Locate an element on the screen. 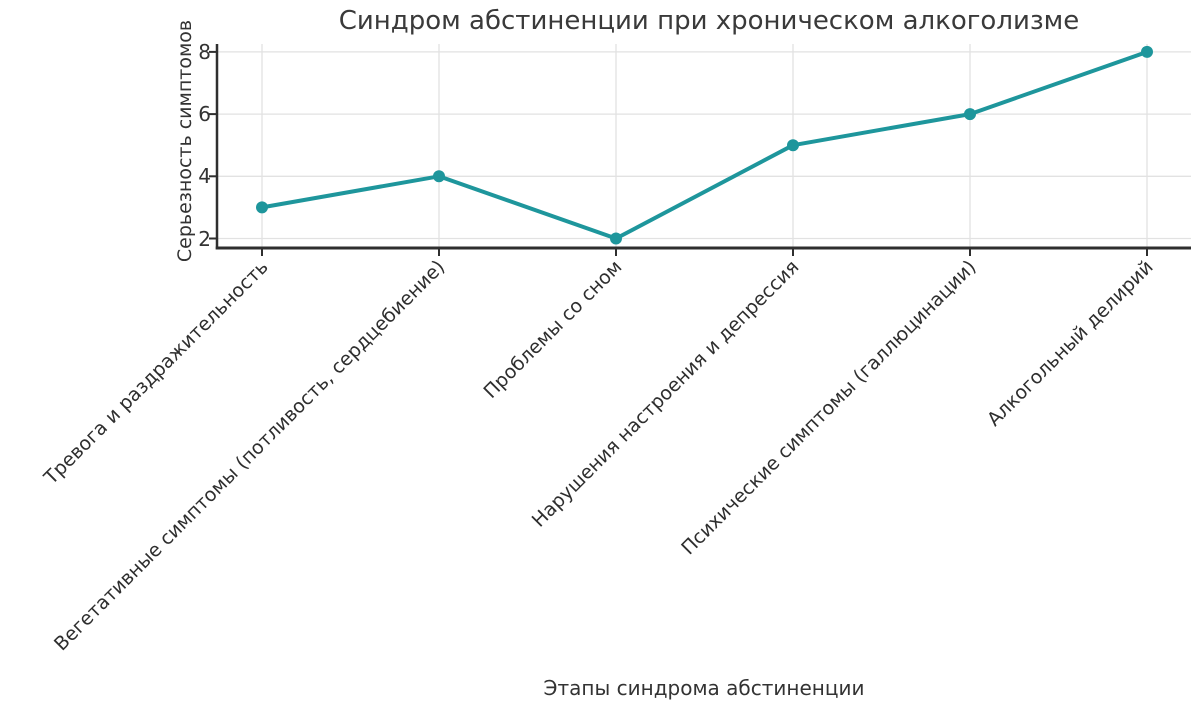  y-tick-label: 2 is located at coordinates (204, 238).